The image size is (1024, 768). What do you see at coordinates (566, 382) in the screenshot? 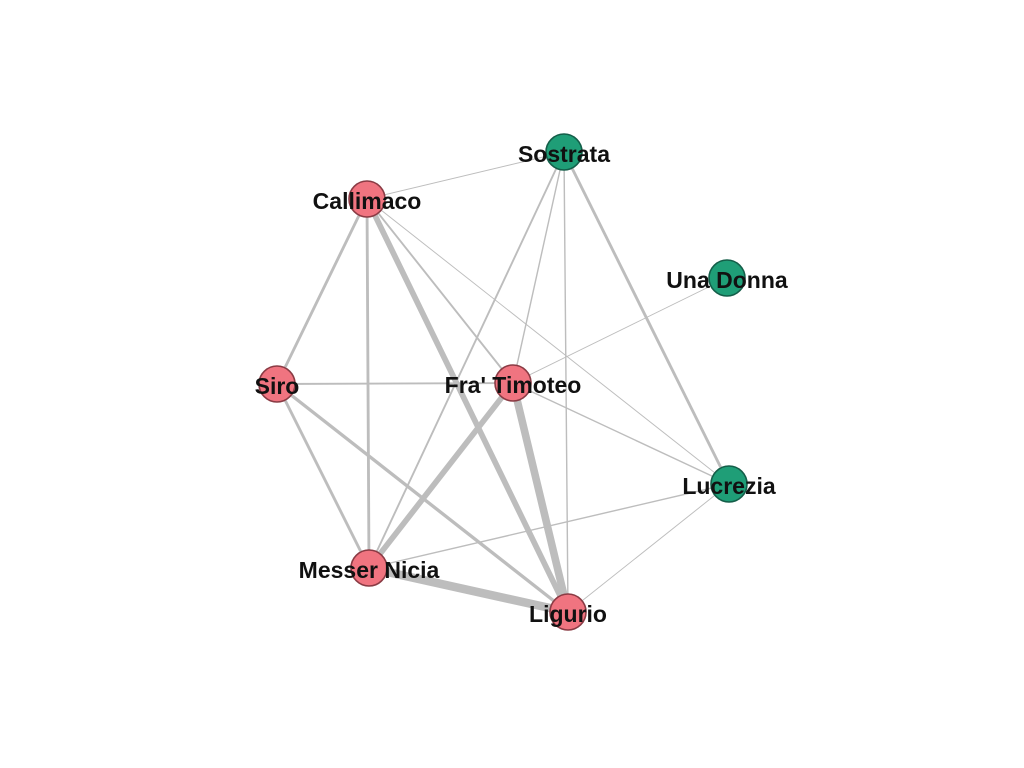
I see `edge-sostrata-ligurio` at bounding box center [566, 382].